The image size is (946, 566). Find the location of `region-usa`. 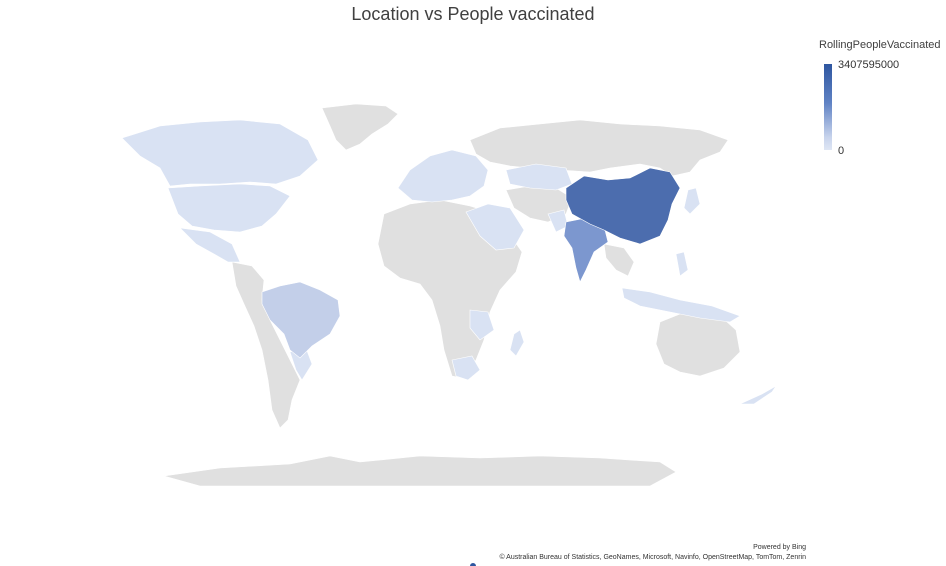

region-usa is located at coordinates (229, 208).